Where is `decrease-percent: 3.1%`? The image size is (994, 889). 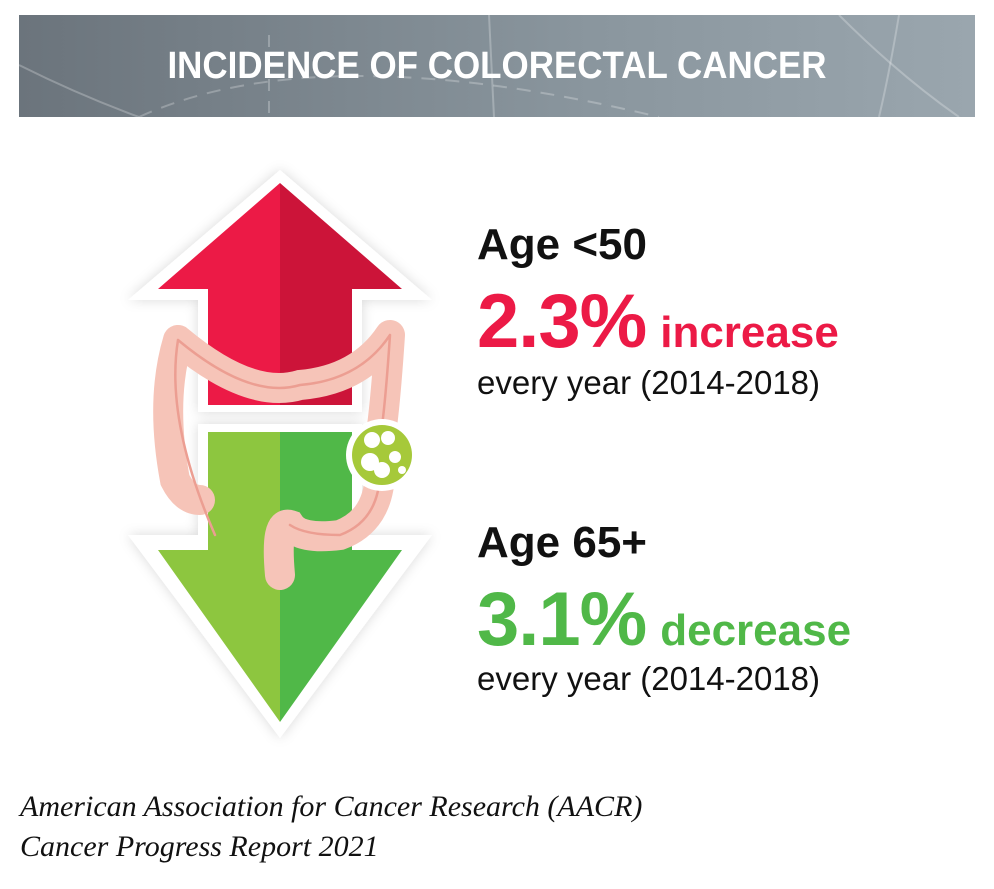
decrease-percent: 3.1% is located at coordinates (562, 619).